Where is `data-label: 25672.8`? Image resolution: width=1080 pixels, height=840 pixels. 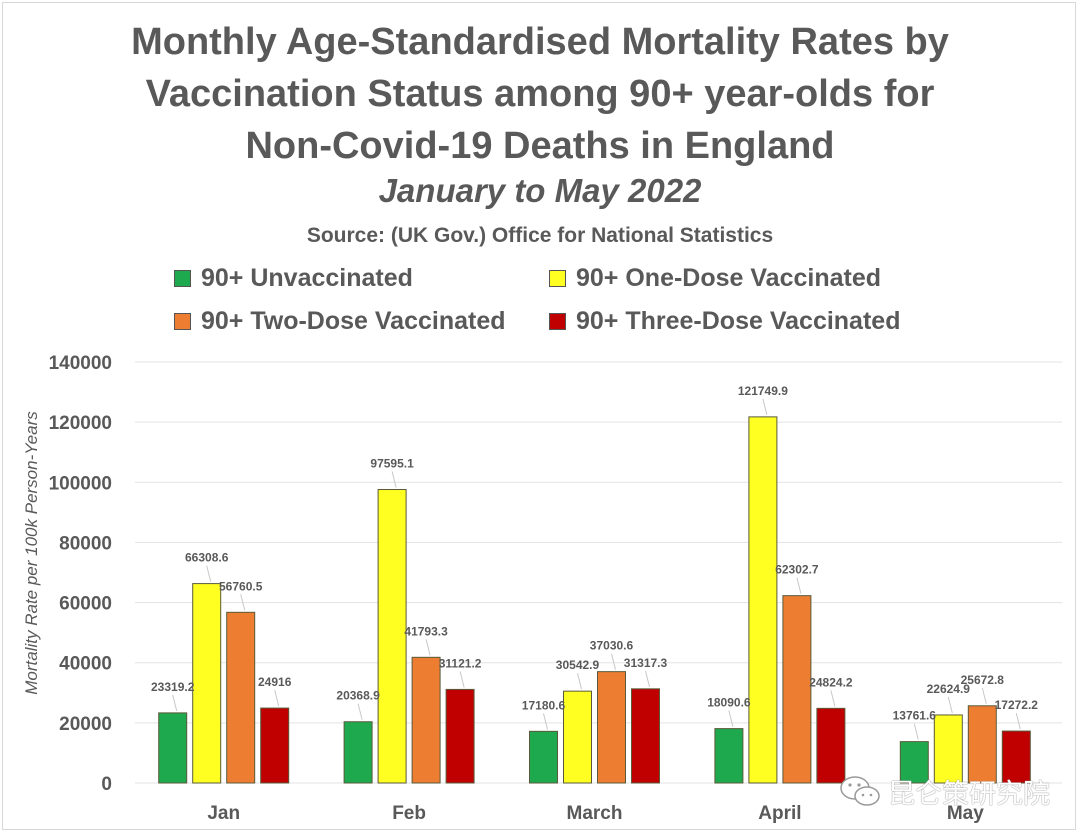
data-label: 25672.8 is located at coordinates (983, 680).